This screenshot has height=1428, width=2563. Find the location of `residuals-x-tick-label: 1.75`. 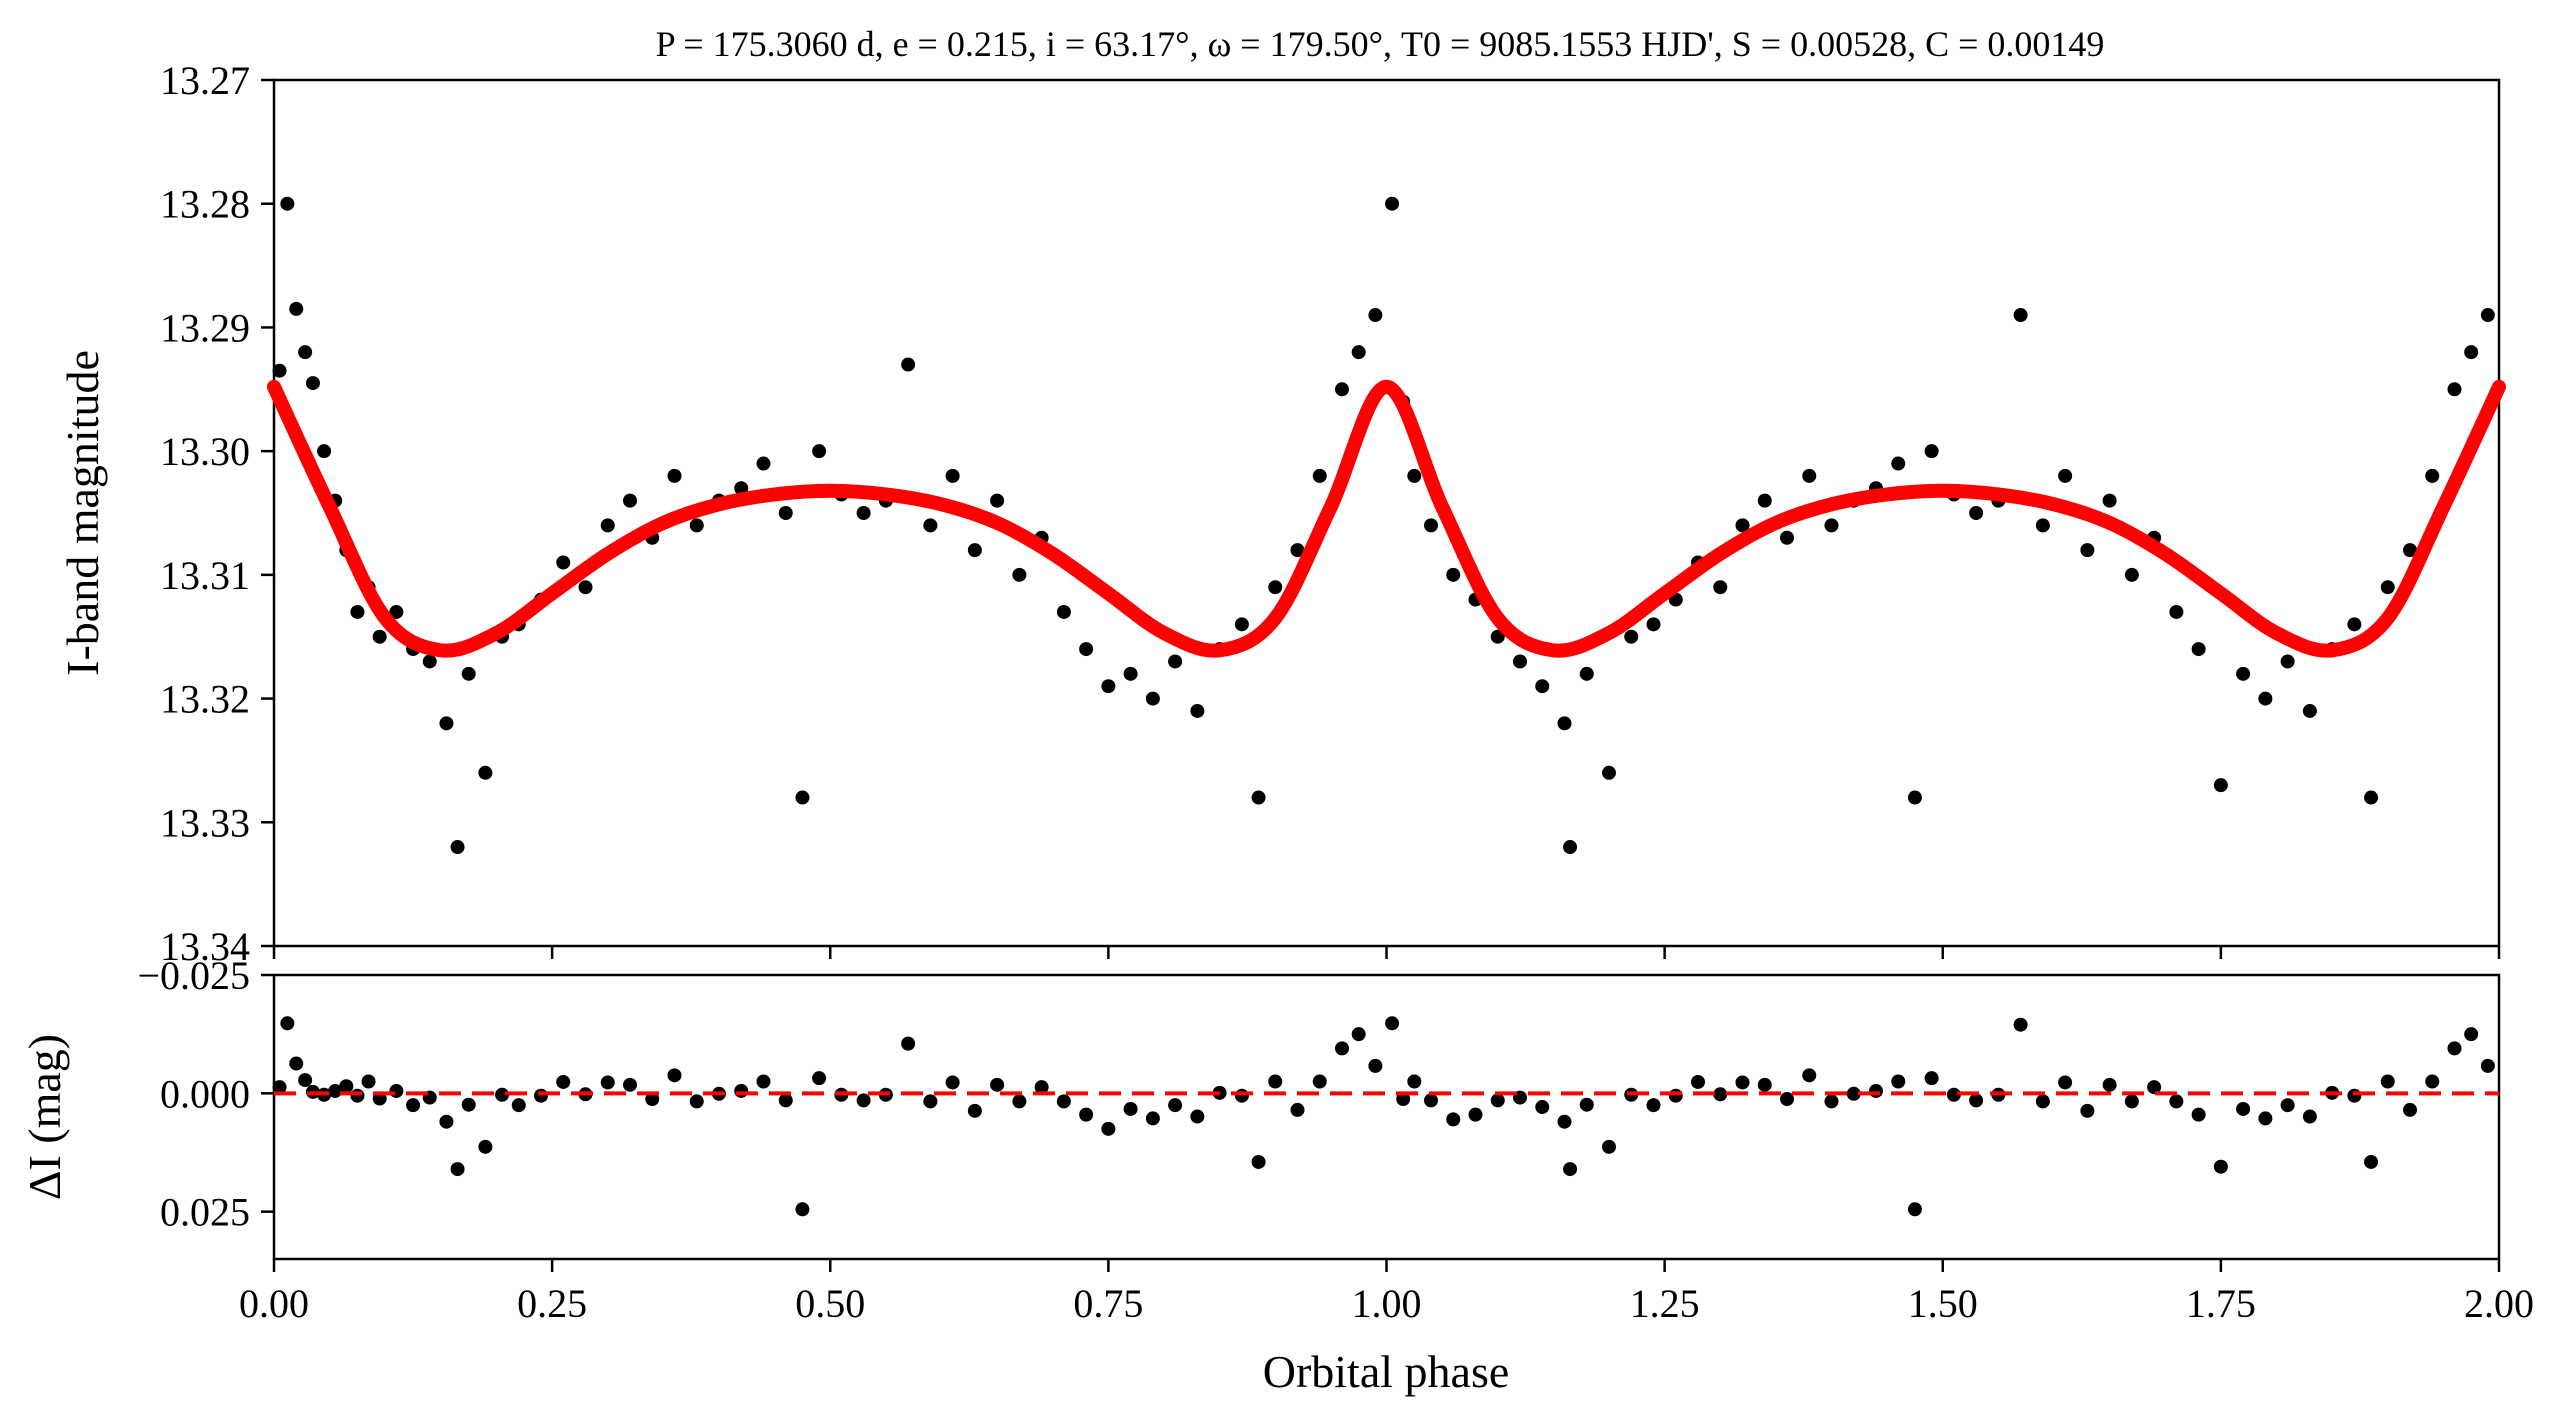

residuals-x-tick-label: 1.75 is located at coordinates (2221, 1303).